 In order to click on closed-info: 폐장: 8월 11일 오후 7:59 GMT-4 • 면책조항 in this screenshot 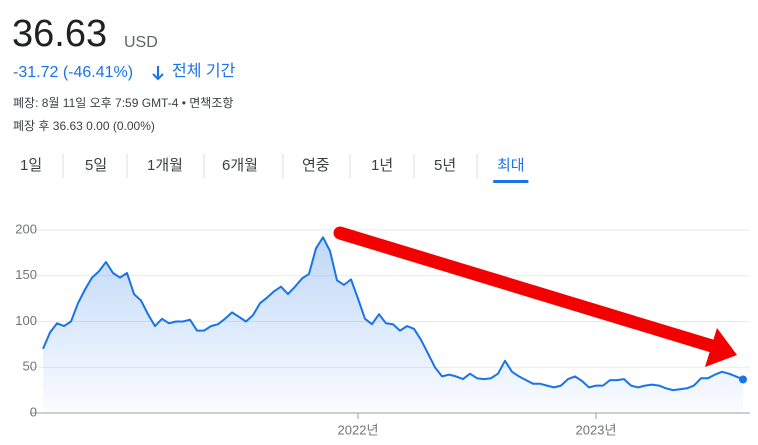, I will do `click(123, 102)`.